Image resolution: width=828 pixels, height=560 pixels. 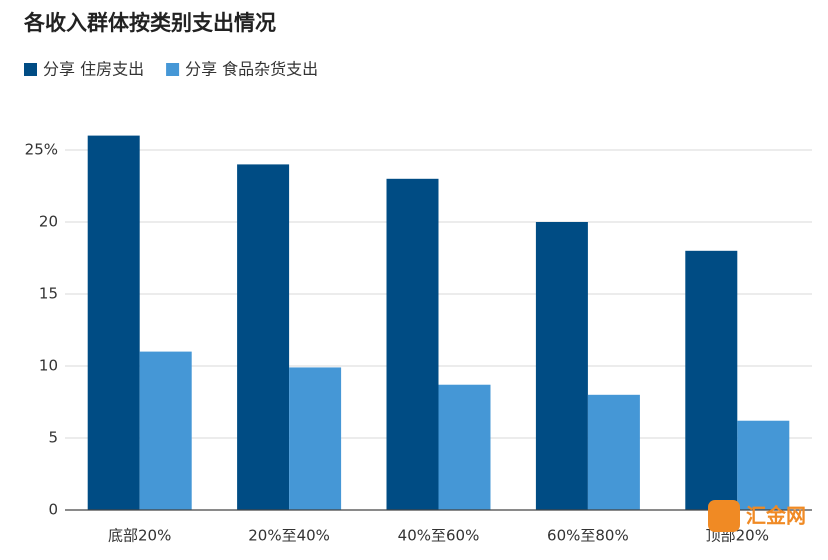 What do you see at coordinates (53, 438) in the screenshot?
I see `y-tick-label: 5` at bounding box center [53, 438].